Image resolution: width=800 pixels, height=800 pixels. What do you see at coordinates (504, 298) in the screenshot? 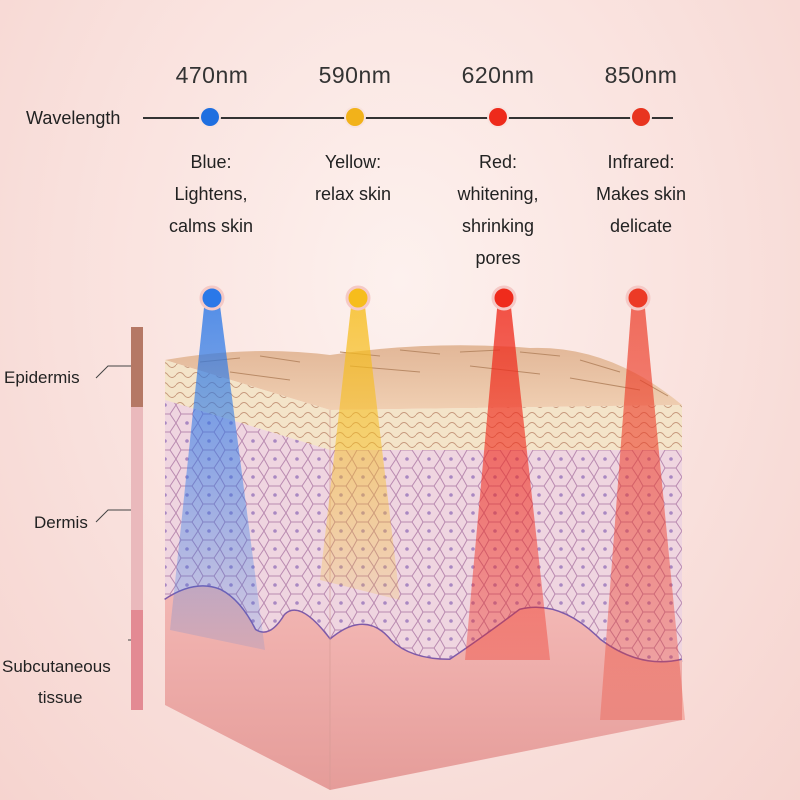
I see `red-source-dot` at bounding box center [504, 298].